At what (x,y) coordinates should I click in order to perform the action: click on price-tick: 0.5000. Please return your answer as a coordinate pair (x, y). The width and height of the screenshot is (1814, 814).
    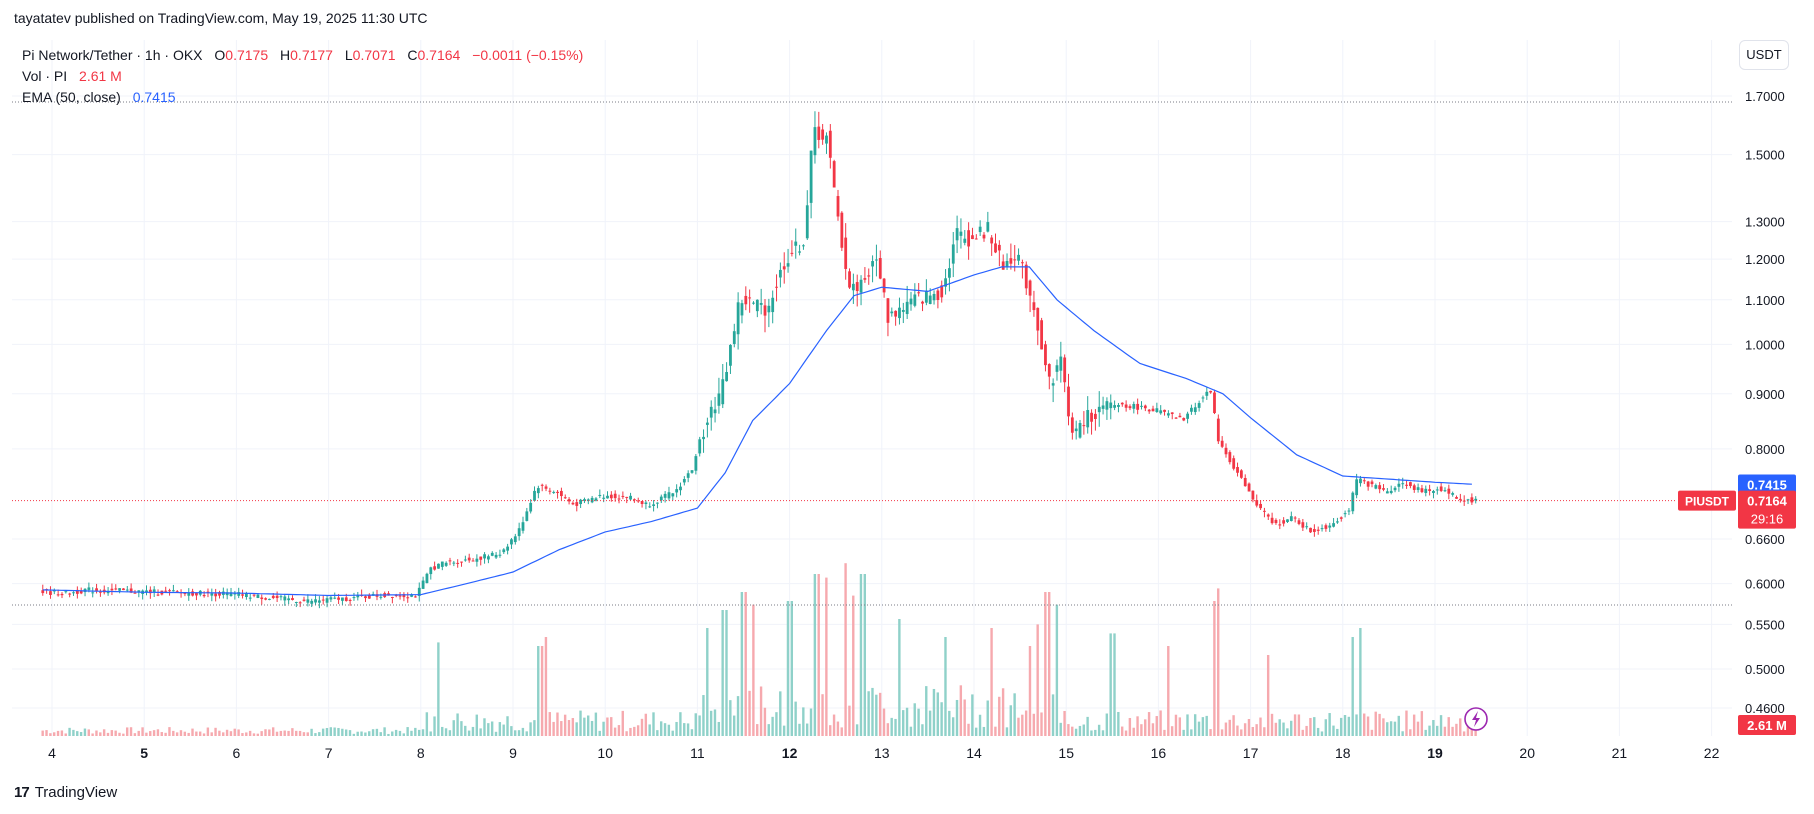
    Looking at the image, I should click on (1765, 669).